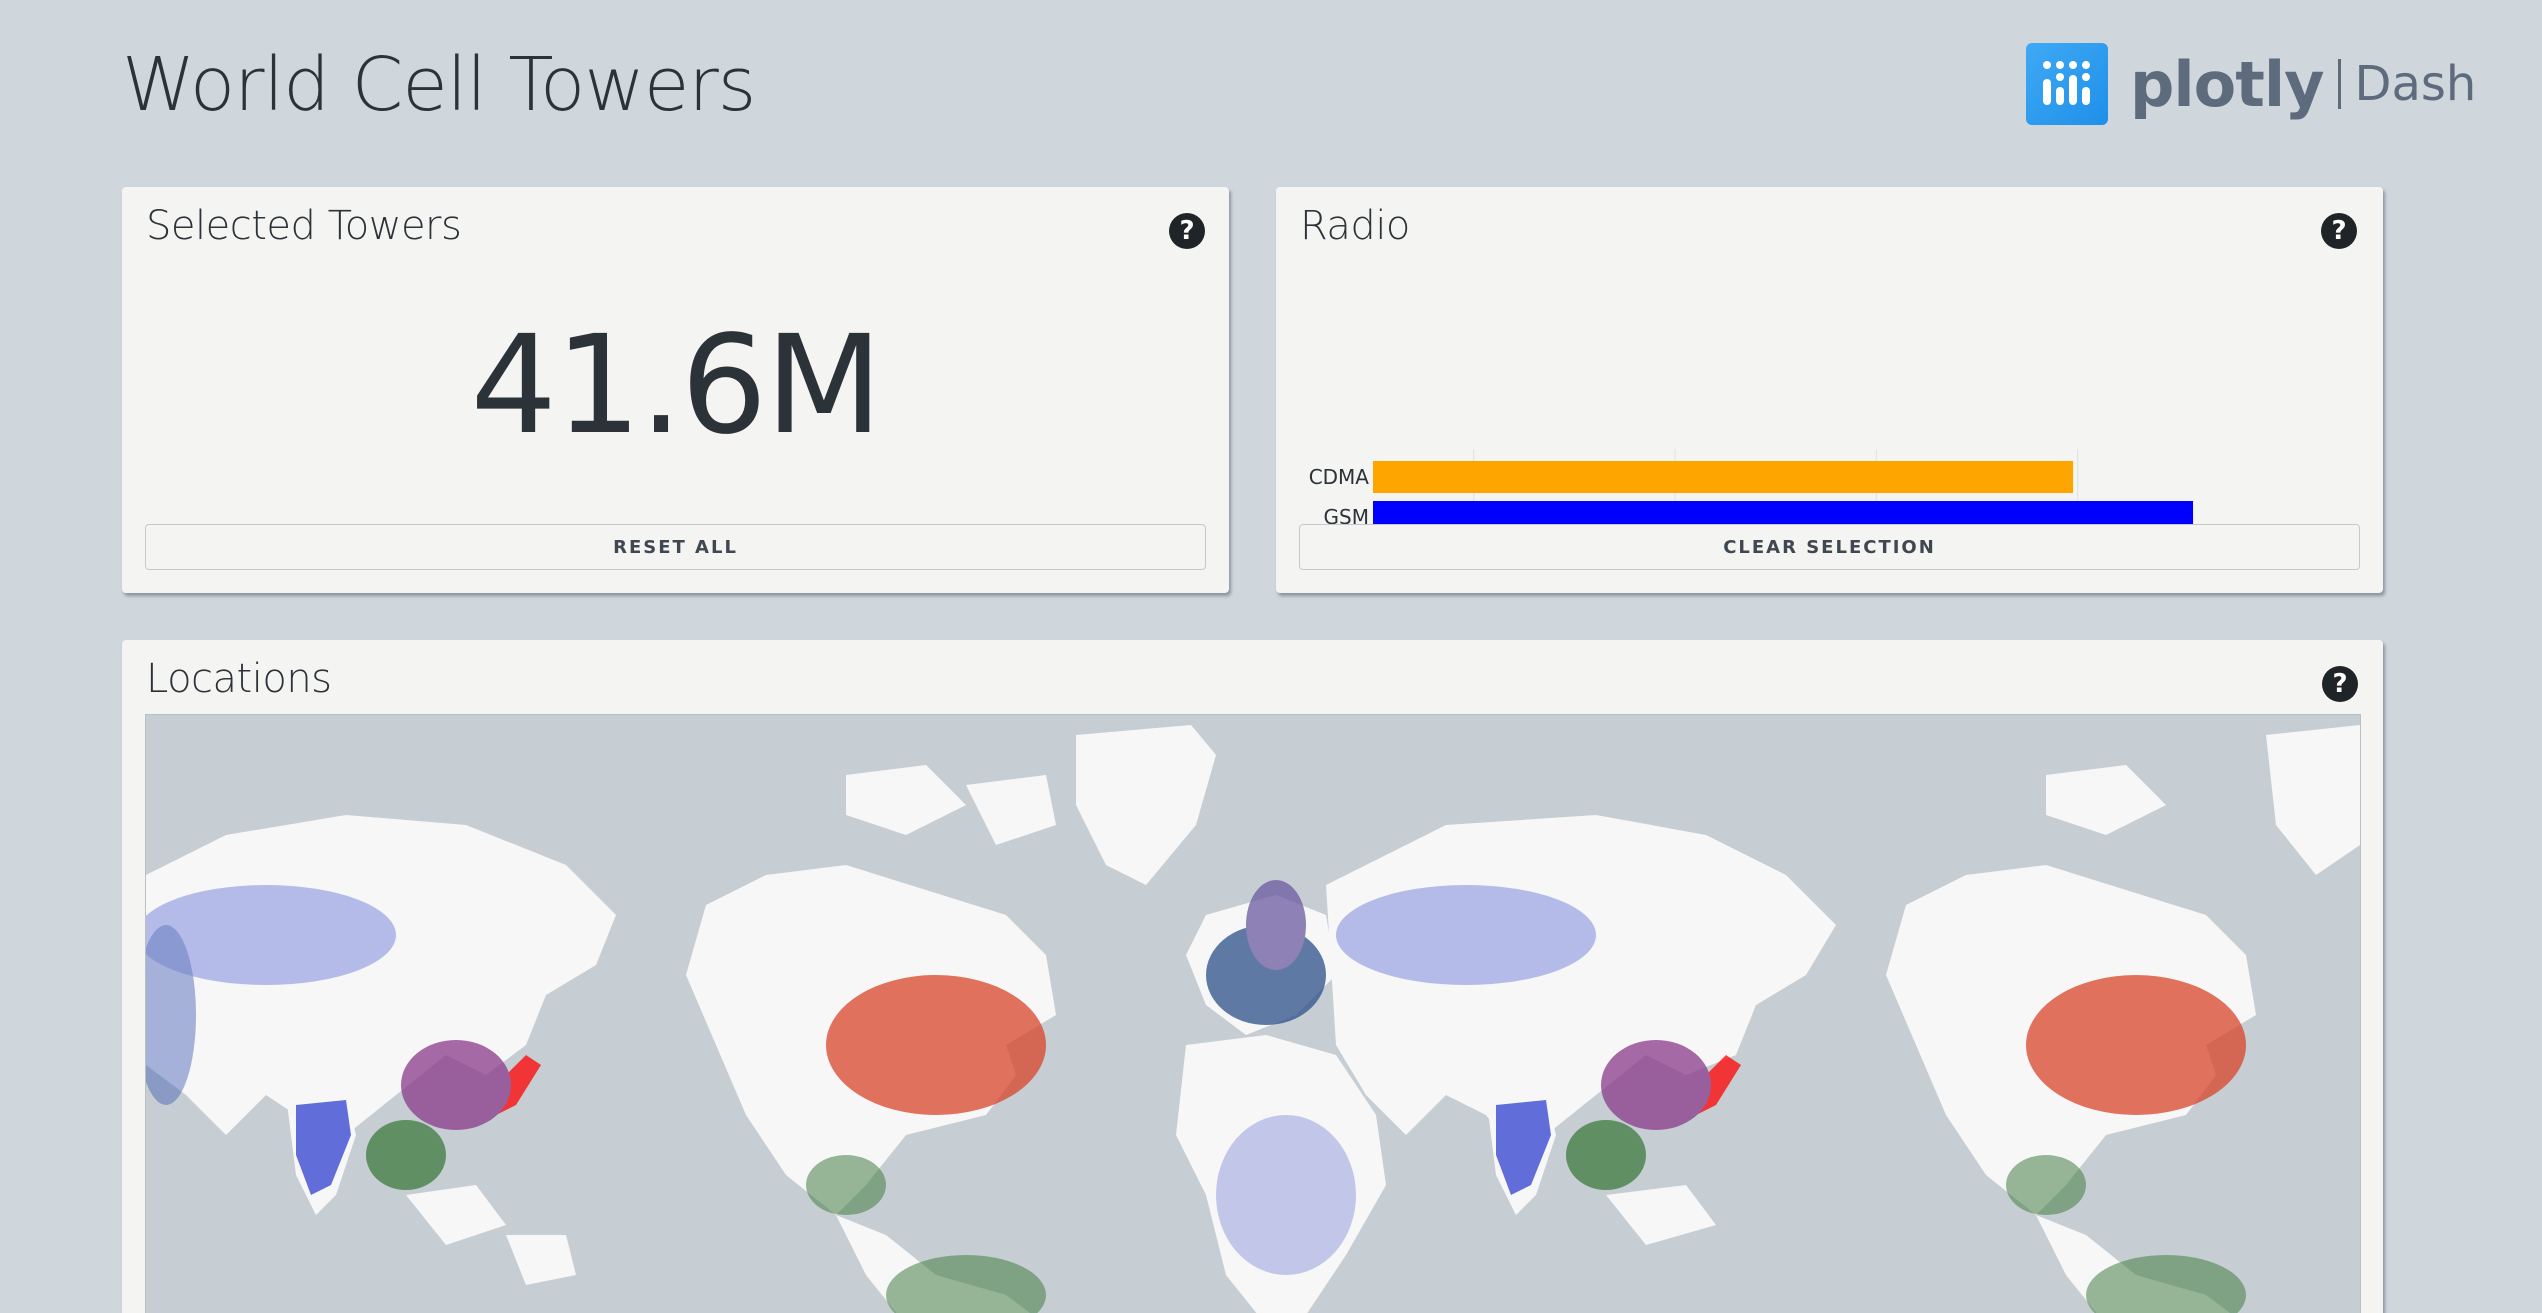 The height and width of the screenshot is (1313, 2542). Describe the element at coordinates (304, 226) in the screenshot. I see `selected-towers-title: Selected Towers` at that location.